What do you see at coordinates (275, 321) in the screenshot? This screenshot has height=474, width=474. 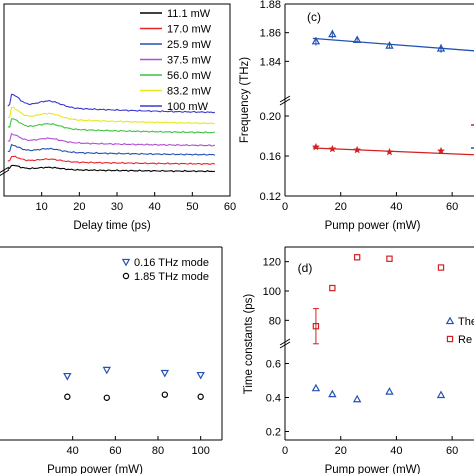 I see `y-tick-label: 80` at bounding box center [275, 321].